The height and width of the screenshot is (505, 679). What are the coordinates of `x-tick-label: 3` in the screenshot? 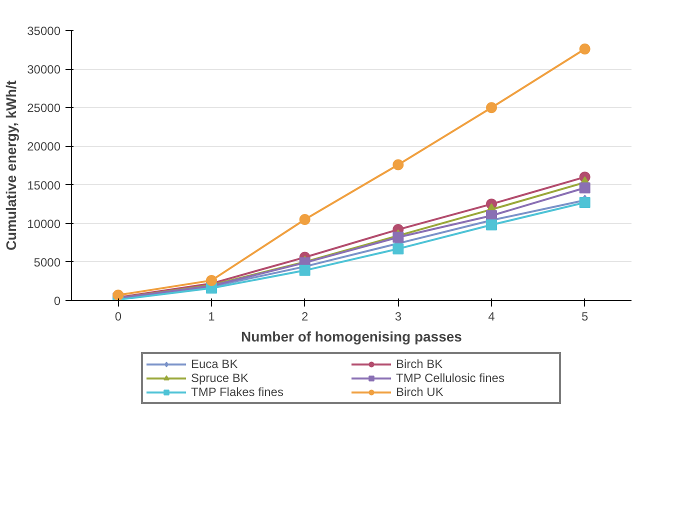 It's located at (398, 317).